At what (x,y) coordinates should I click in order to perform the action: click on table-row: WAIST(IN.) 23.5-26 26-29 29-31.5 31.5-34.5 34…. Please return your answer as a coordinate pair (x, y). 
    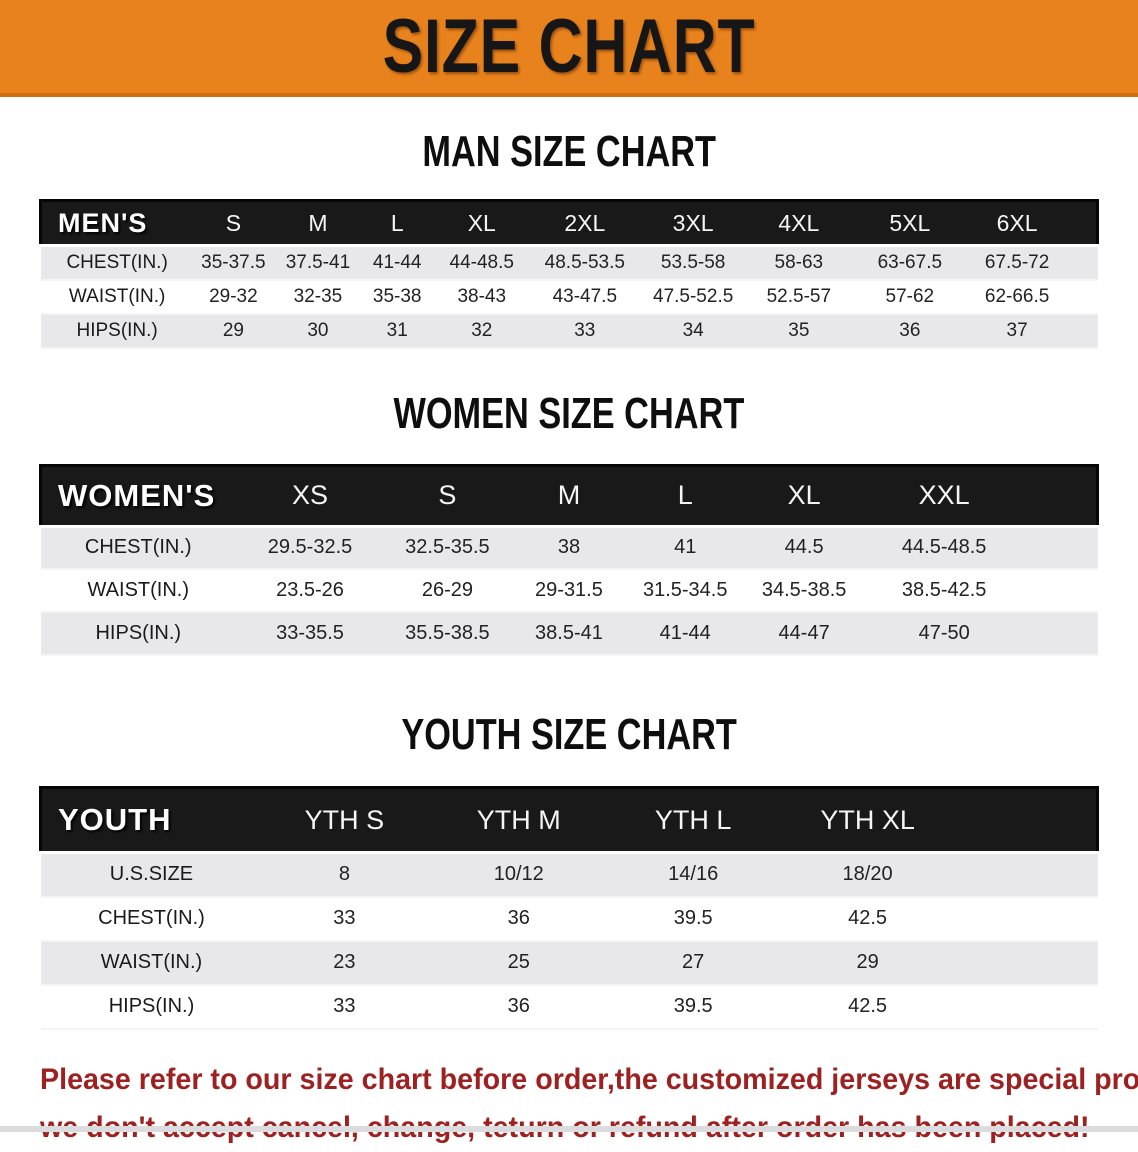
    Looking at the image, I should click on (569, 590).